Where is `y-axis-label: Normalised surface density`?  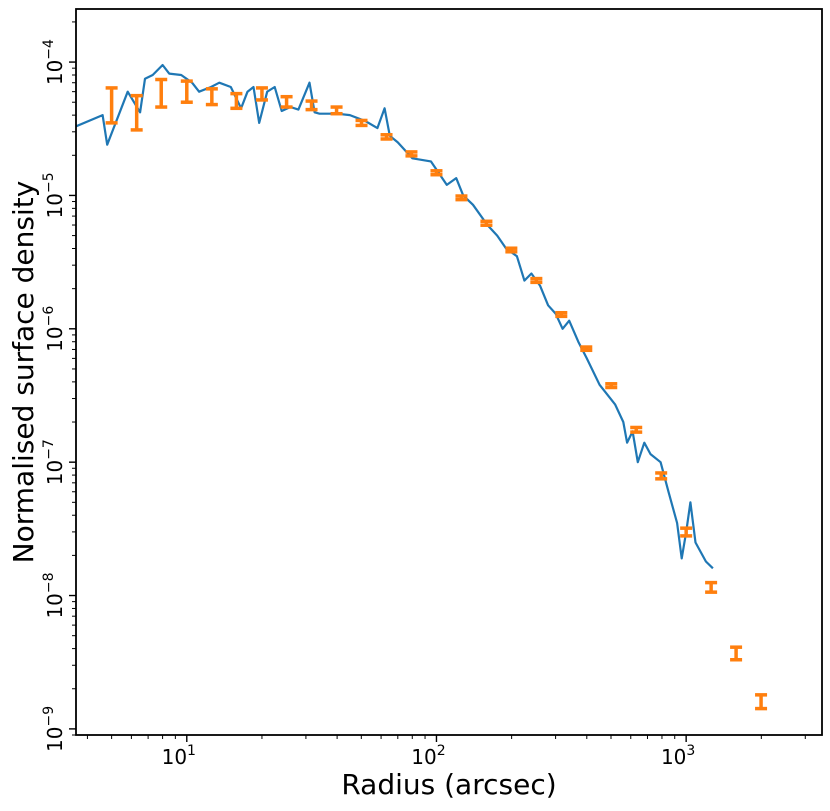
y-axis-label: Normalised surface density is located at coordinates (23, 372).